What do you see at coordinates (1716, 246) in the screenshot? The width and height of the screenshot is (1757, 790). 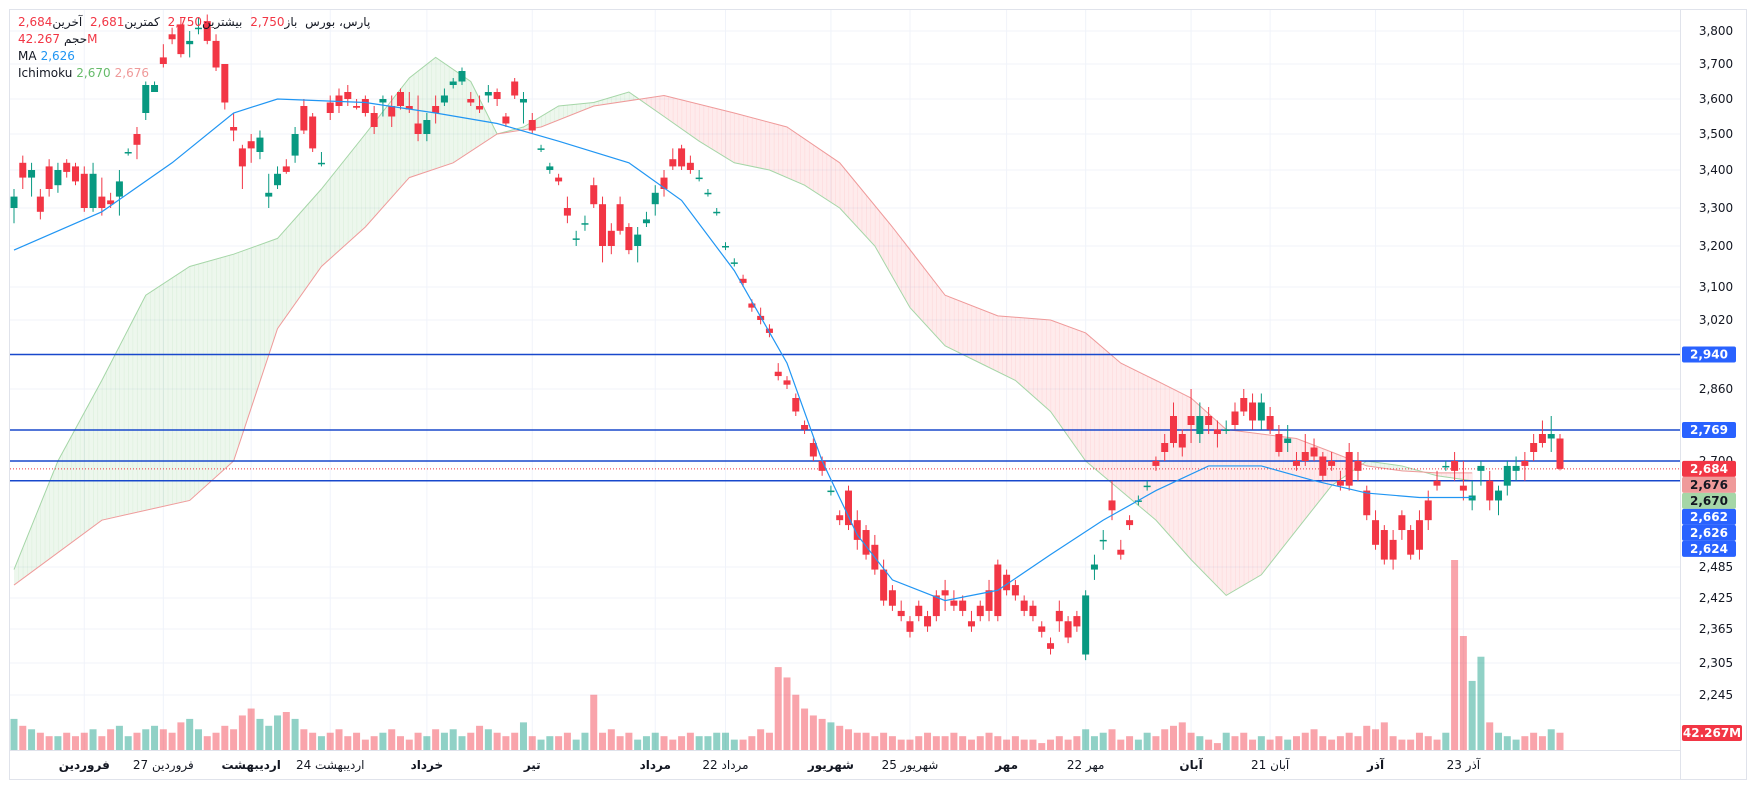 I see `price-tick-label: 3,200` at bounding box center [1716, 246].